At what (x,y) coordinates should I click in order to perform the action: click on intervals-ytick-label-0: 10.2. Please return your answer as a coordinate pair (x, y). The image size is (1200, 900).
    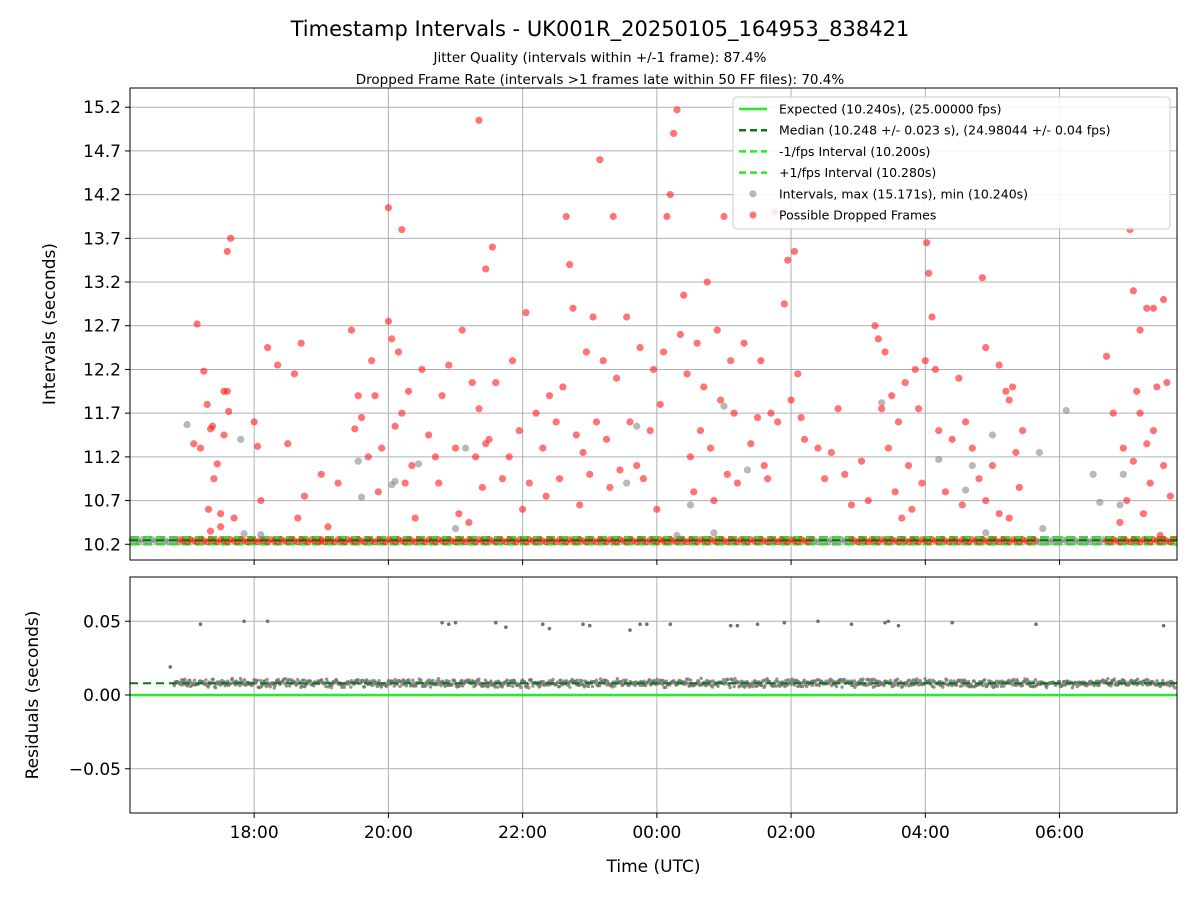
    Looking at the image, I should click on (102, 545).